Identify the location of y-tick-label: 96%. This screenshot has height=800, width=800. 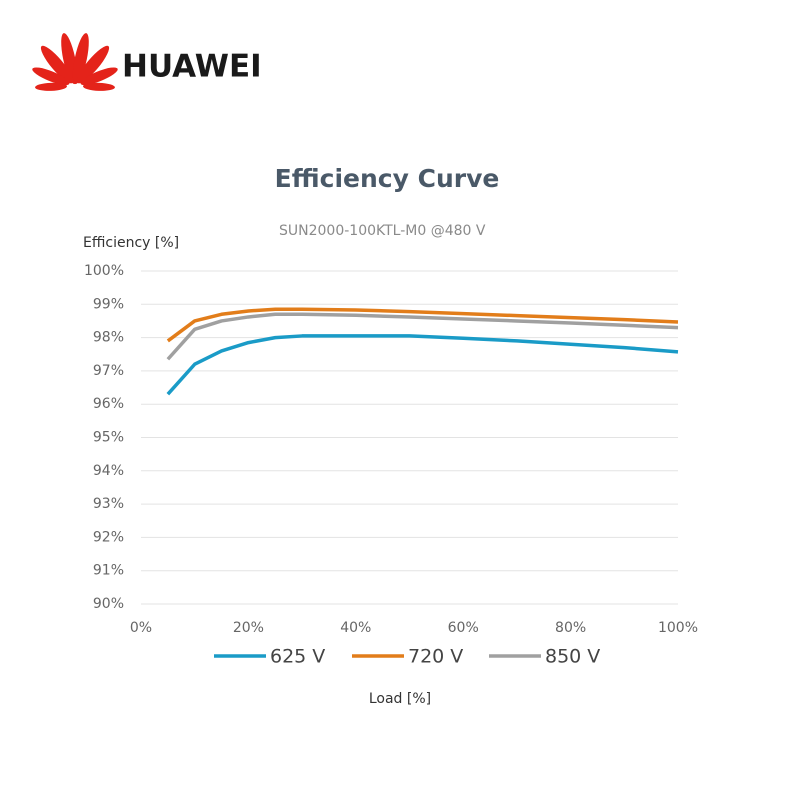
(108, 404).